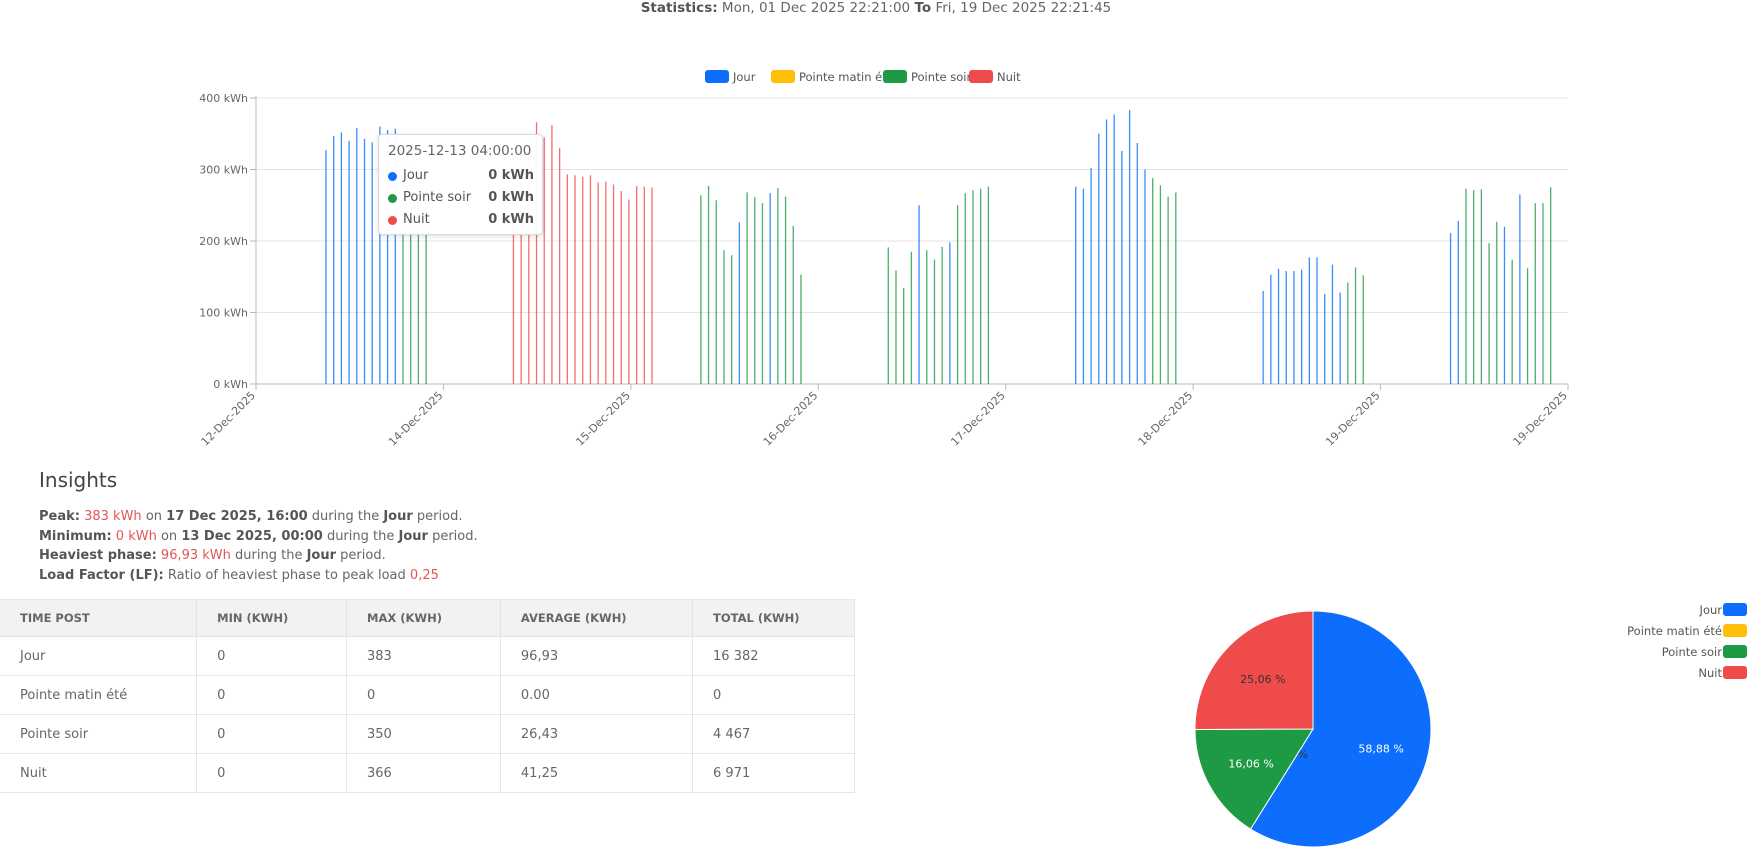 This screenshot has width=1752, height=850. Describe the element at coordinates (437, 197) in the screenshot. I see `tooltip-series-name: Pointe soir` at that location.